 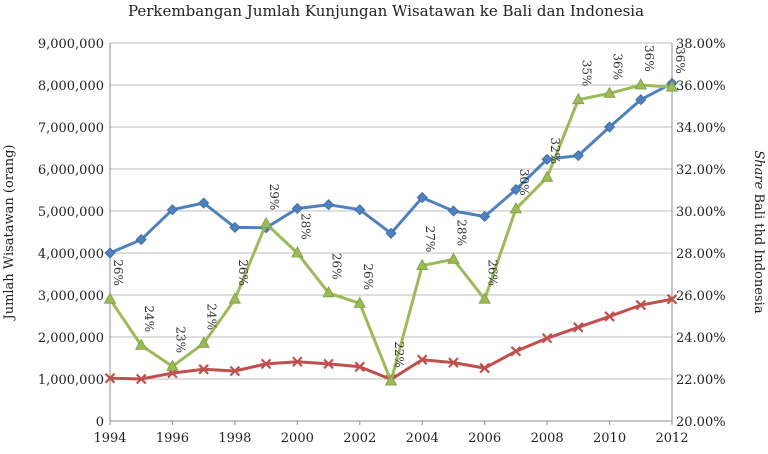 I want to click on y-tick-label: 5,000,000, so click(x=71, y=212).